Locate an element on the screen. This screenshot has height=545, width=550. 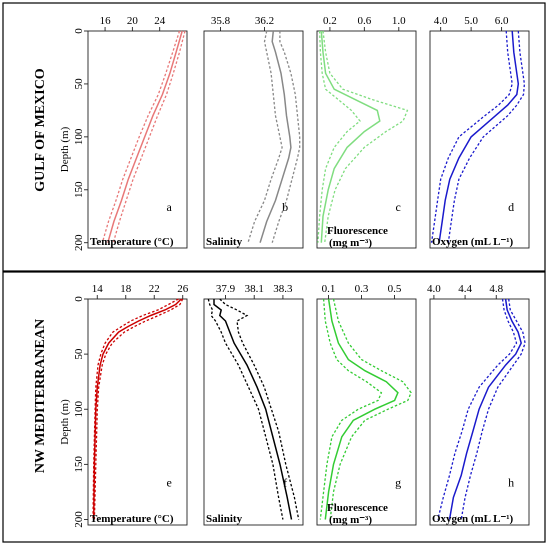
panel-b: 35.8 36.2 b Salinity is located at coordinates (253, 132).